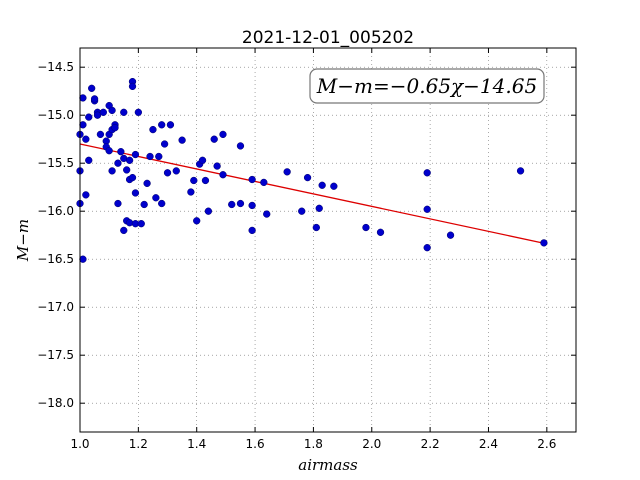 The image size is (640, 480). I want to click on y-tick-label: −15.0, so click(55, 115).